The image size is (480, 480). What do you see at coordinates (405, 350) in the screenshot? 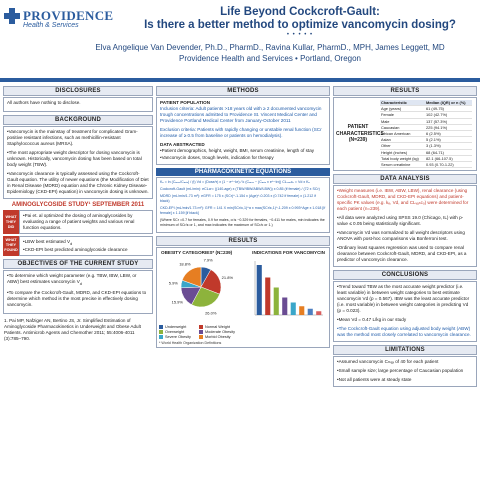
I see `limitations-title: LIMITATIONS` at bounding box center [405, 350].